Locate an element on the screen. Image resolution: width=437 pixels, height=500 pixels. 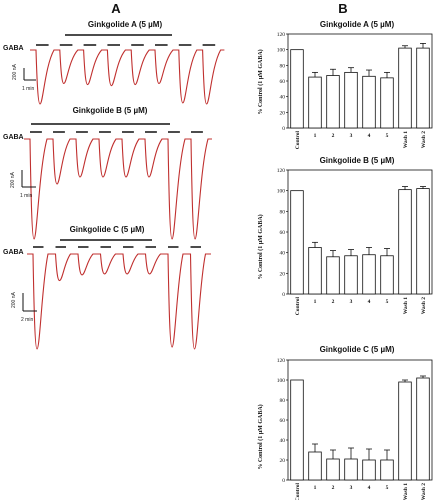
chart-title: Ginkgolide A (5 µM) is located at coordinates (357, 24).